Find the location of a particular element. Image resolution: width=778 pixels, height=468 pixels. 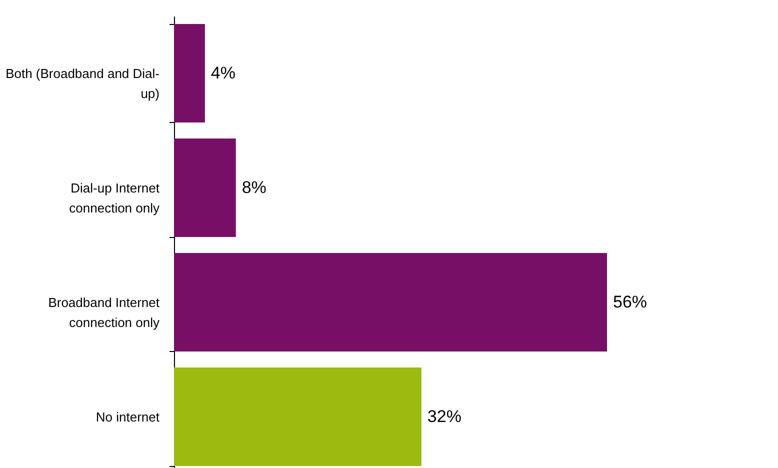

y-tick-label: No internet is located at coordinates (128, 416).